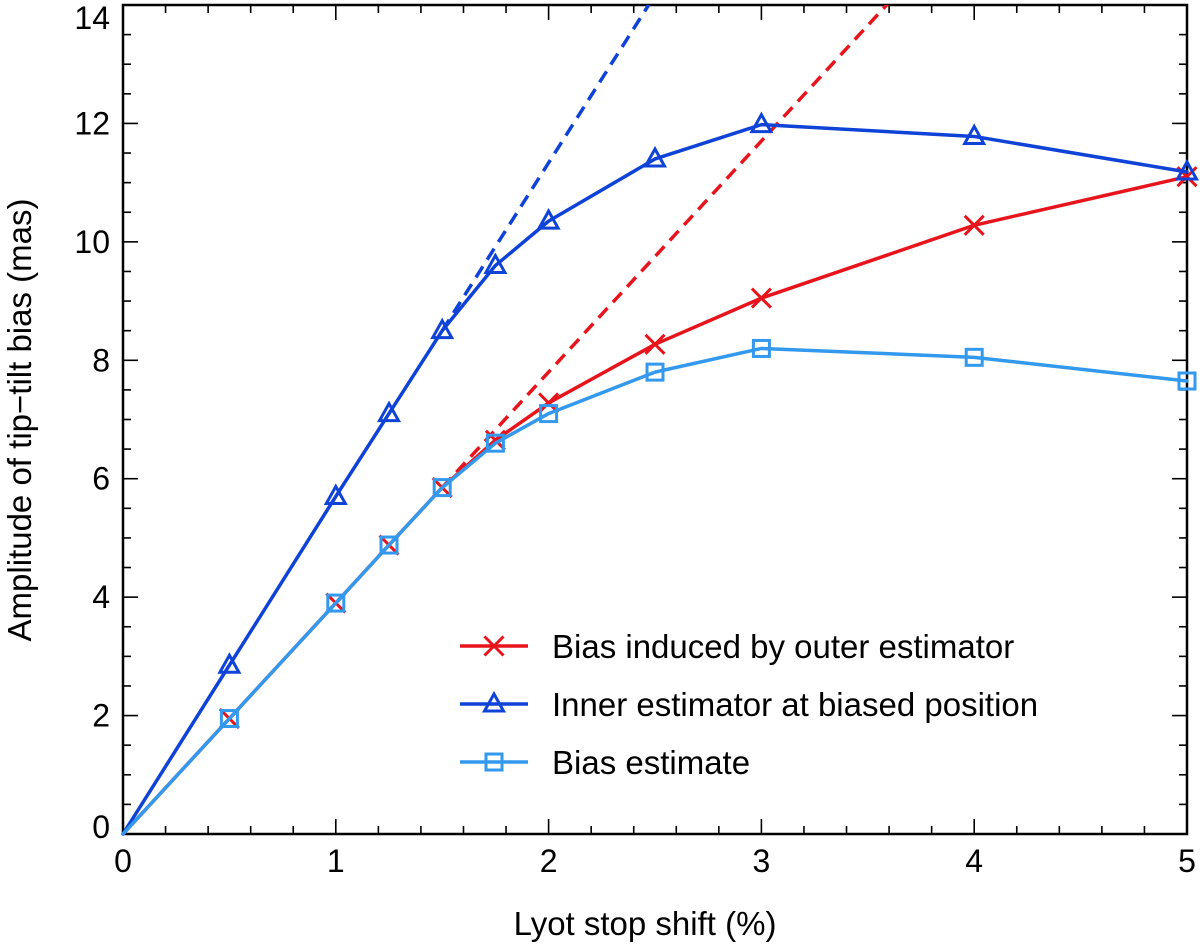  Describe the element at coordinates (762, 861) in the screenshot. I see `x-tick-label: 3` at that location.